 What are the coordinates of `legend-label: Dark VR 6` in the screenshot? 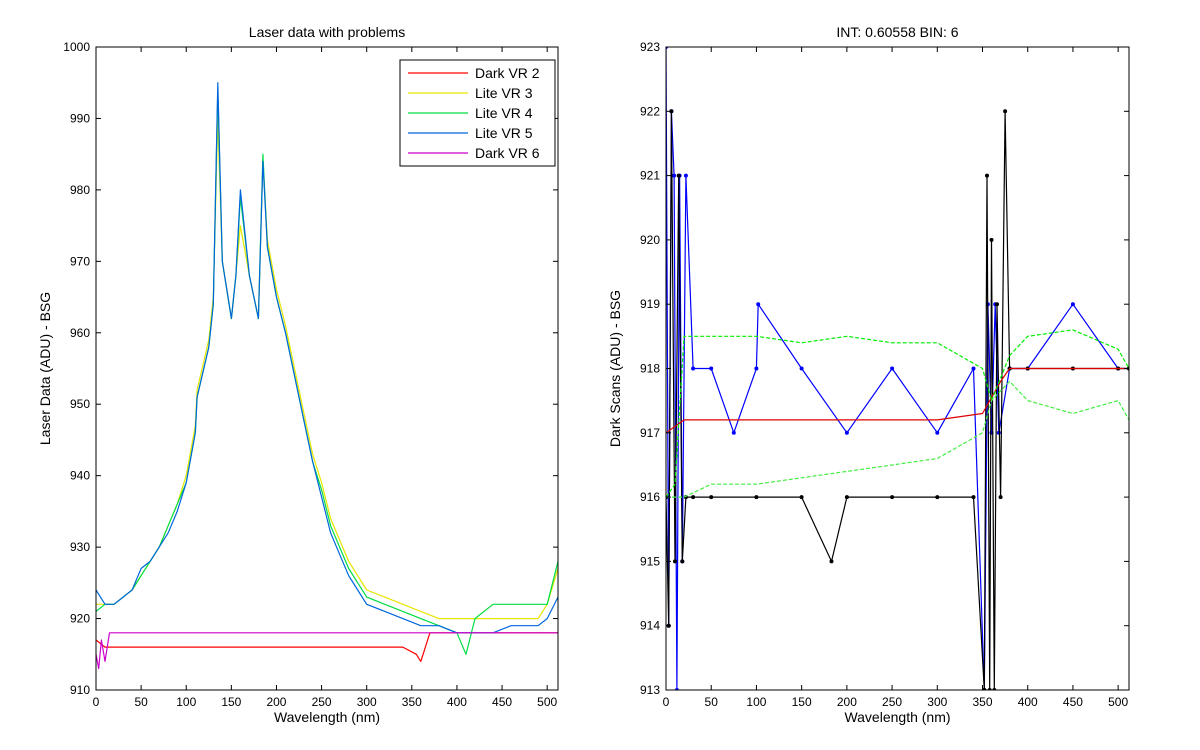 It's located at (507, 153).